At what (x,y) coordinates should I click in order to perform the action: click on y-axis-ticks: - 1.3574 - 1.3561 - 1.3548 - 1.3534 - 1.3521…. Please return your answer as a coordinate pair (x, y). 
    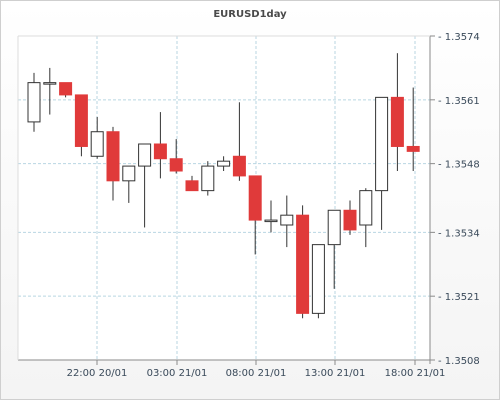
    Looking at the image, I should click on (455, 199).